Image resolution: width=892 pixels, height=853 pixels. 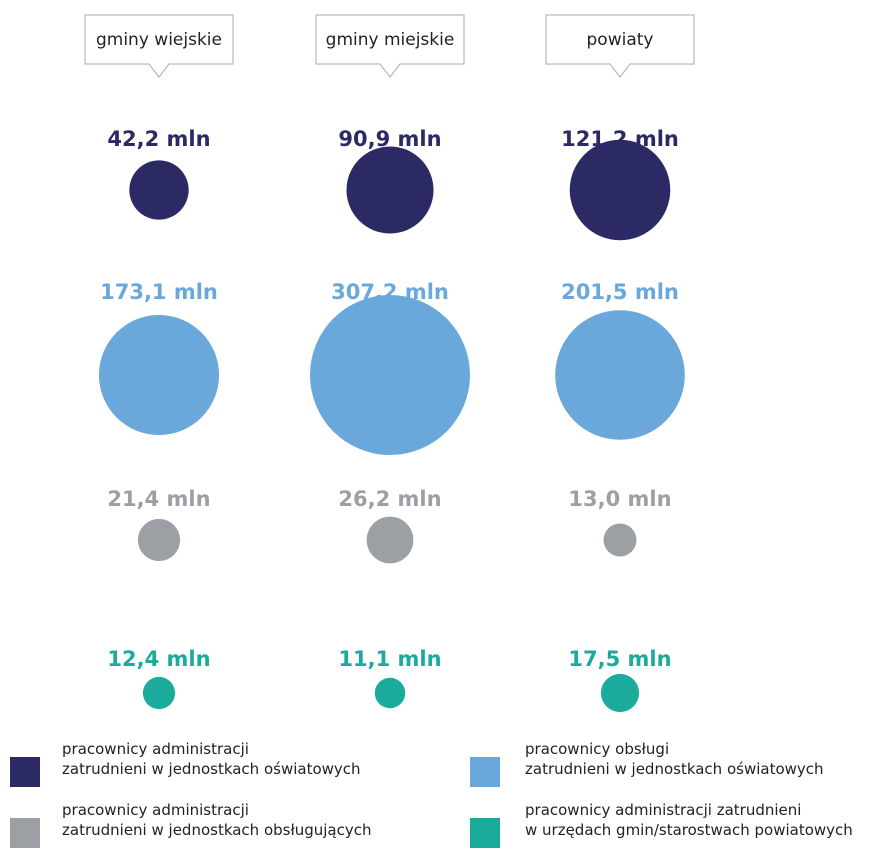 I want to click on value-label: 201,5 mln, so click(x=620, y=292).